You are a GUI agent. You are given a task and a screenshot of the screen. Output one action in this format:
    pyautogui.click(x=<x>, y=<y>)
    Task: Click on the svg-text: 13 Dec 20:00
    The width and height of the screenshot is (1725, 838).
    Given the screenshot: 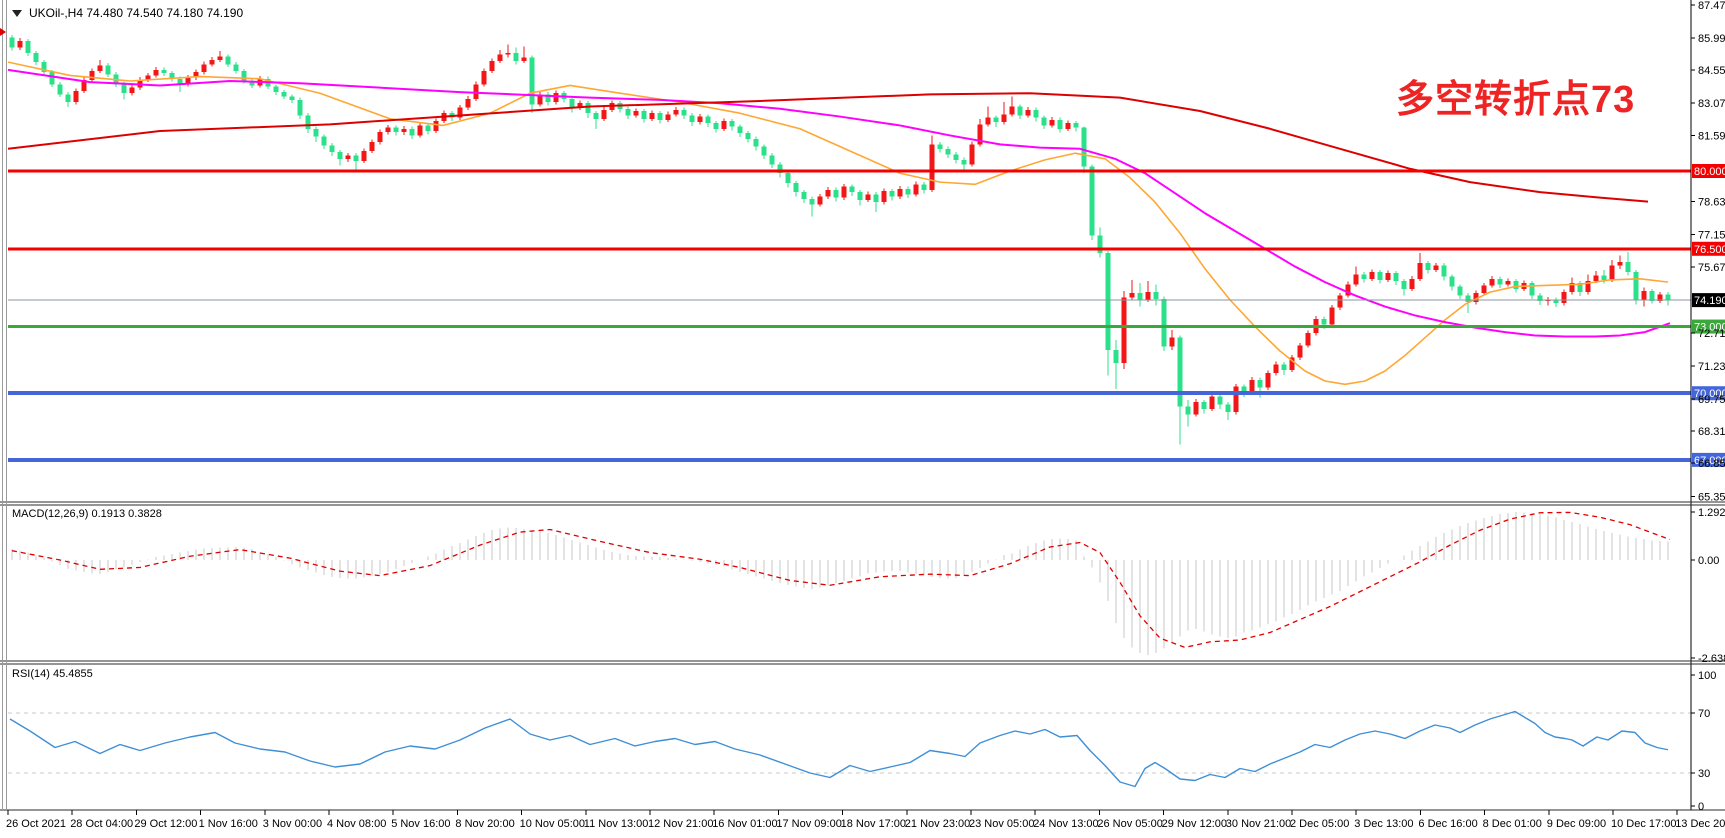 What is the action you would take?
    pyautogui.click(x=1700, y=824)
    